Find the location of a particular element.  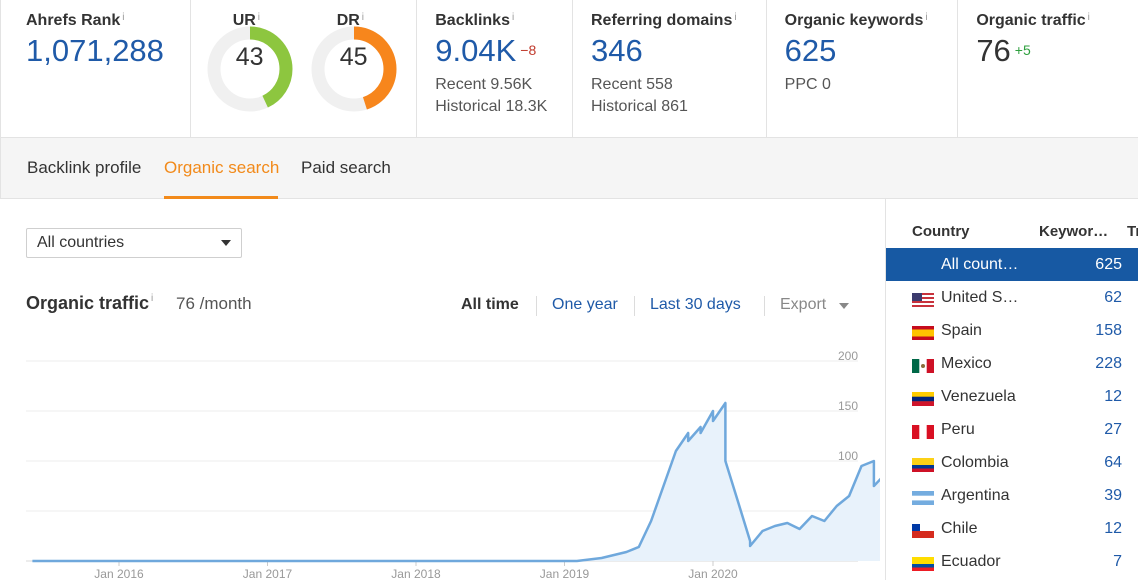

organic-traffic-metric: Organic traffic i 76 +5 is located at coordinates (1048, 68).